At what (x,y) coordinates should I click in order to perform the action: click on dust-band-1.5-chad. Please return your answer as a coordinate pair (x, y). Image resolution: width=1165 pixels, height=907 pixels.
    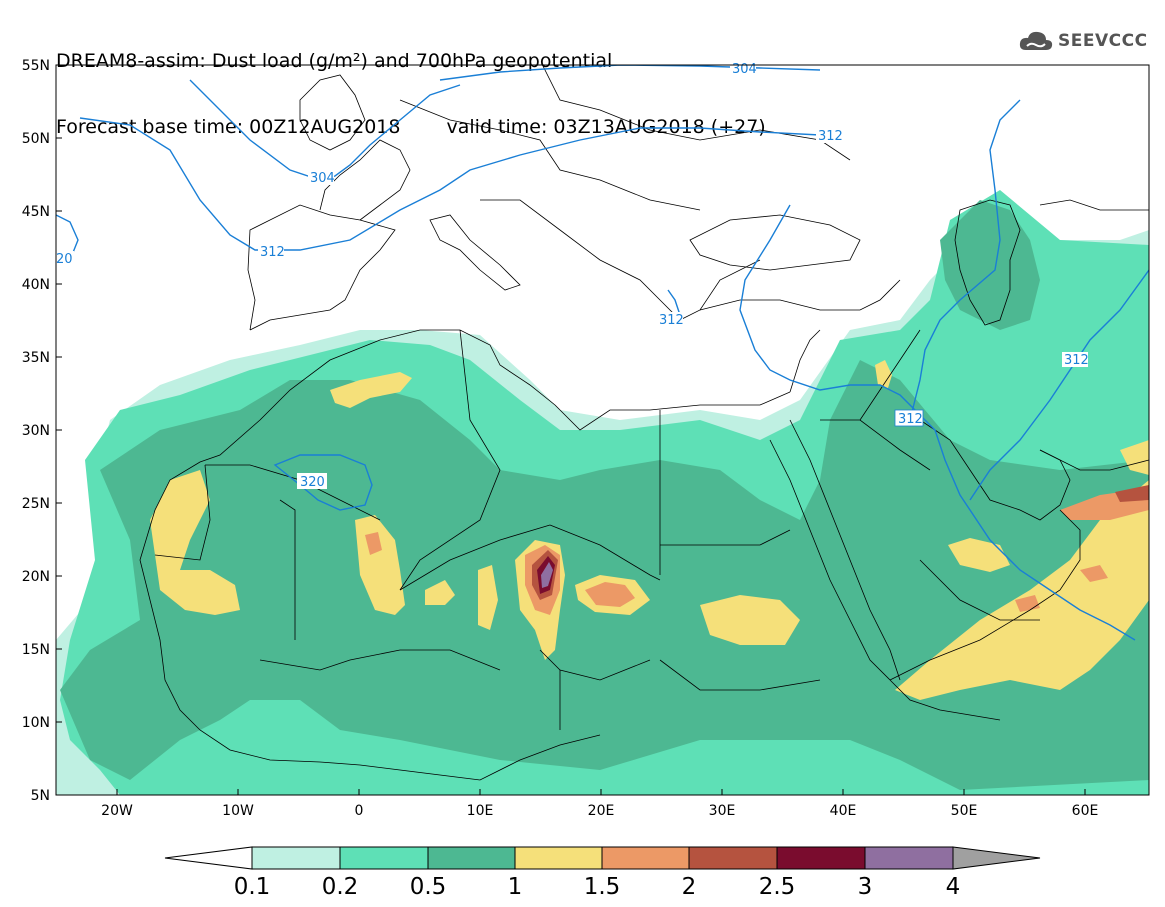
    Looking at the image, I should click on (610, 594).